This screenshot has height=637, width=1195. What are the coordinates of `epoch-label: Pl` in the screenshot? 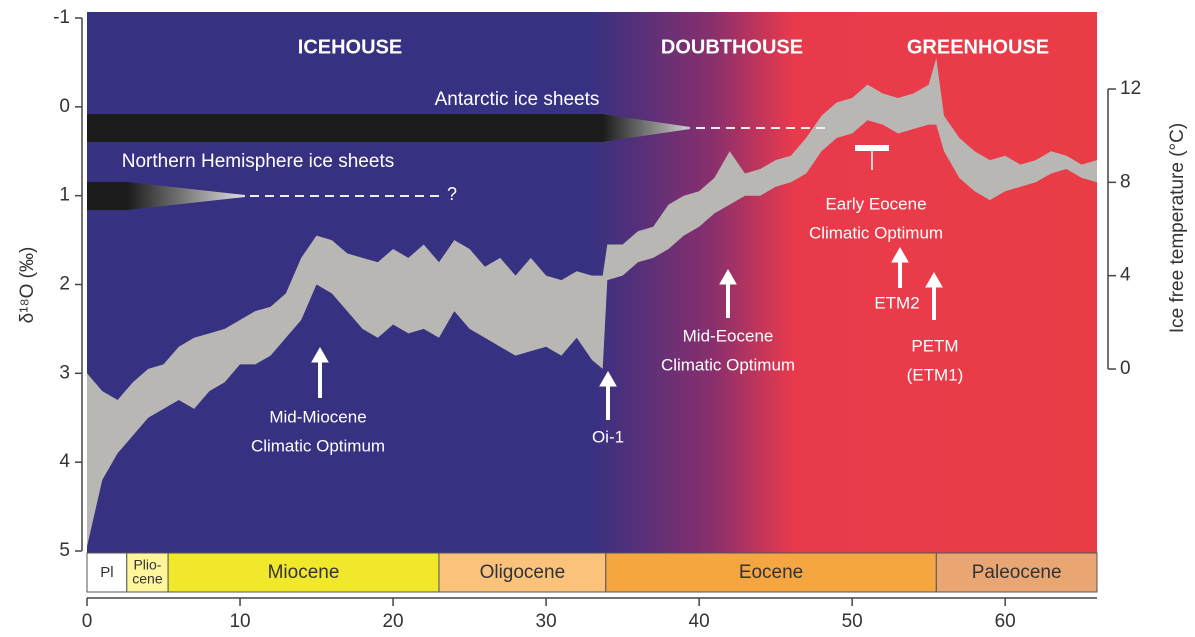 It's located at (106, 572).